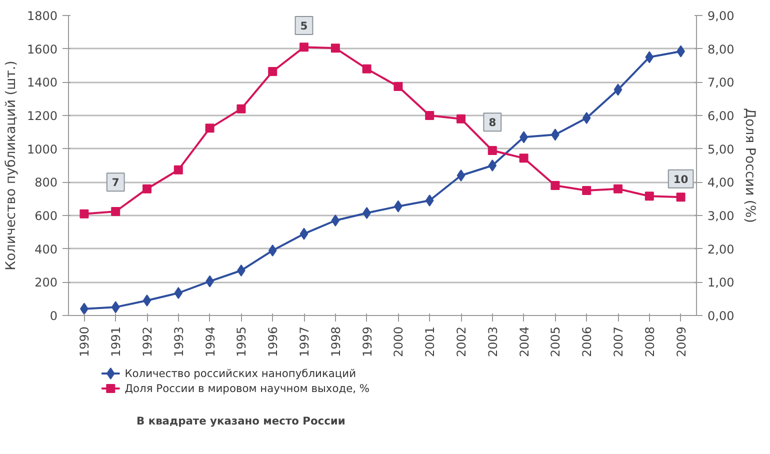 The image size is (770, 454). What do you see at coordinates (147, 342) in the screenshot?
I see `x-tick-label: 1992` at bounding box center [147, 342].